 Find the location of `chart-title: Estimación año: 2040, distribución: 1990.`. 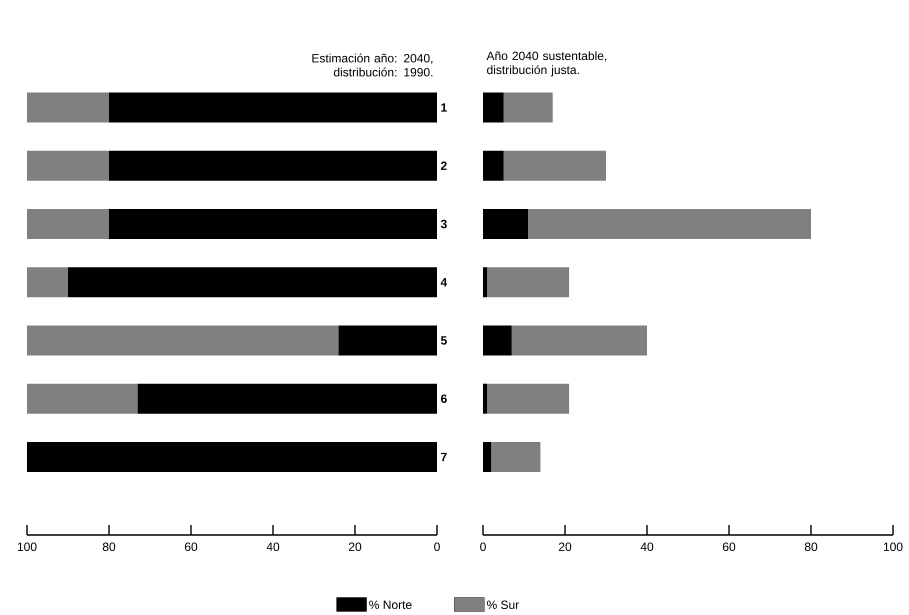

chart-title: Estimación año: 2040, distribución: 1990. is located at coordinates (372, 65).